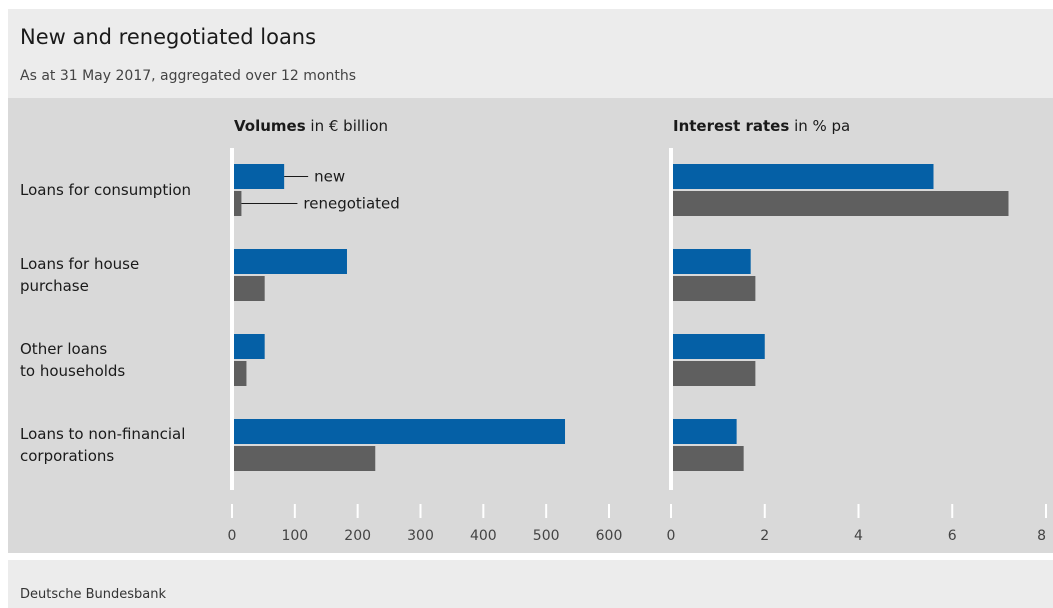  What do you see at coordinates (329, 177) in the screenshot?
I see `legend-new: new` at bounding box center [329, 177].